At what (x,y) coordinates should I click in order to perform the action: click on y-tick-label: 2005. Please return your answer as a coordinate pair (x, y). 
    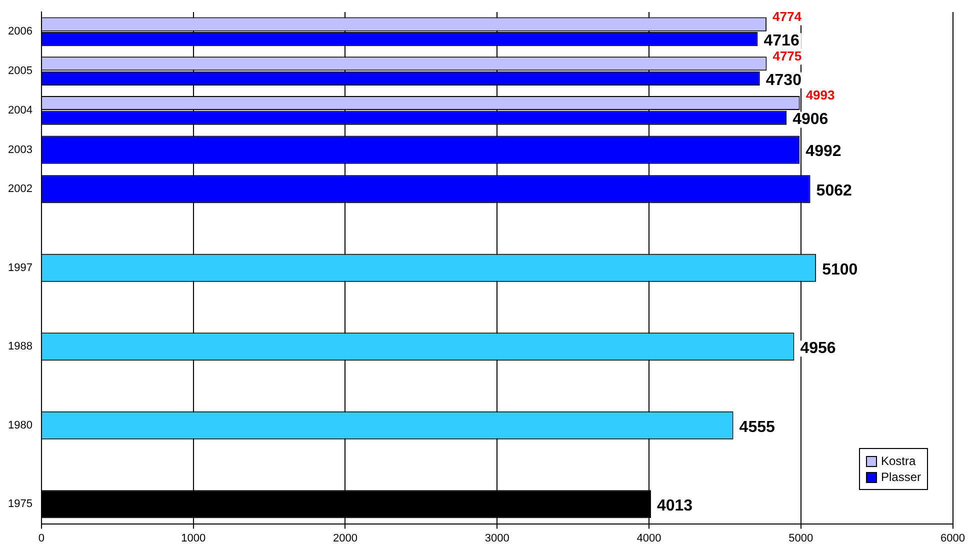
    Looking at the image, I should click on (20, 71).